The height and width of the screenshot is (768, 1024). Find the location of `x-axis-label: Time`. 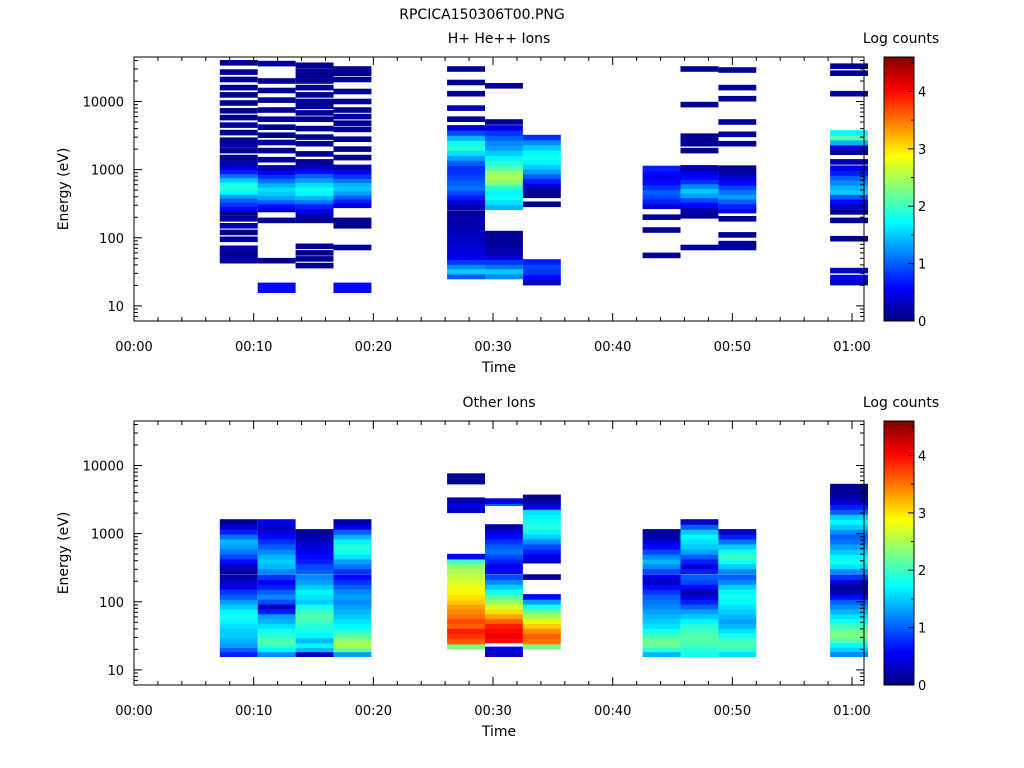

x-axis-label: Time is located at coordinates (498, 732).